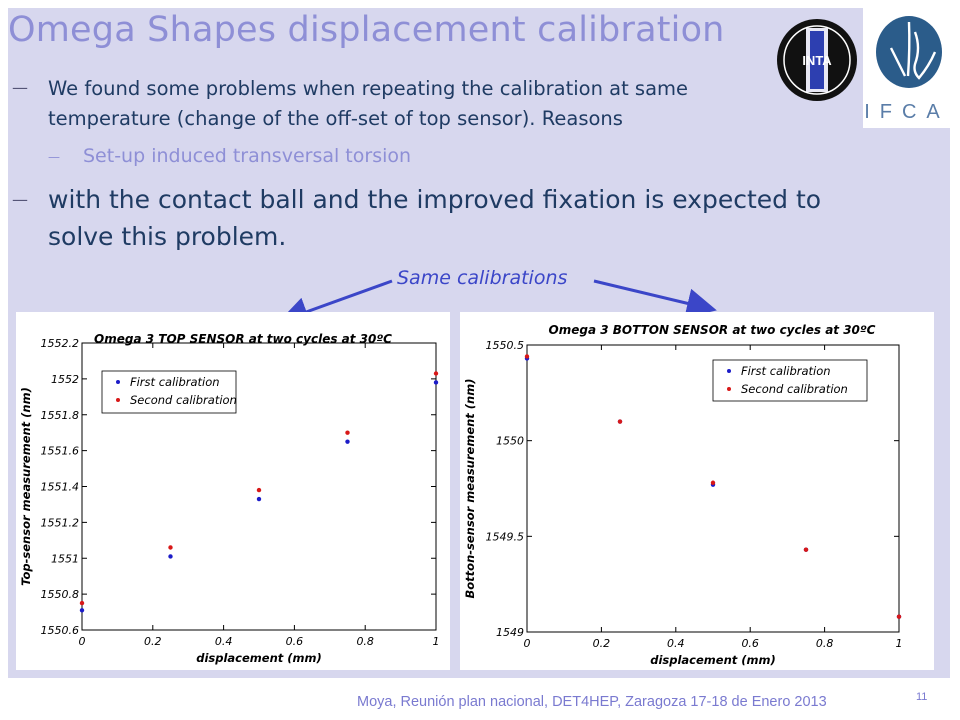 The width and height of the screenshot is (960, 720). I want to click on inta-logo-text: INTA, so click(817, 60).